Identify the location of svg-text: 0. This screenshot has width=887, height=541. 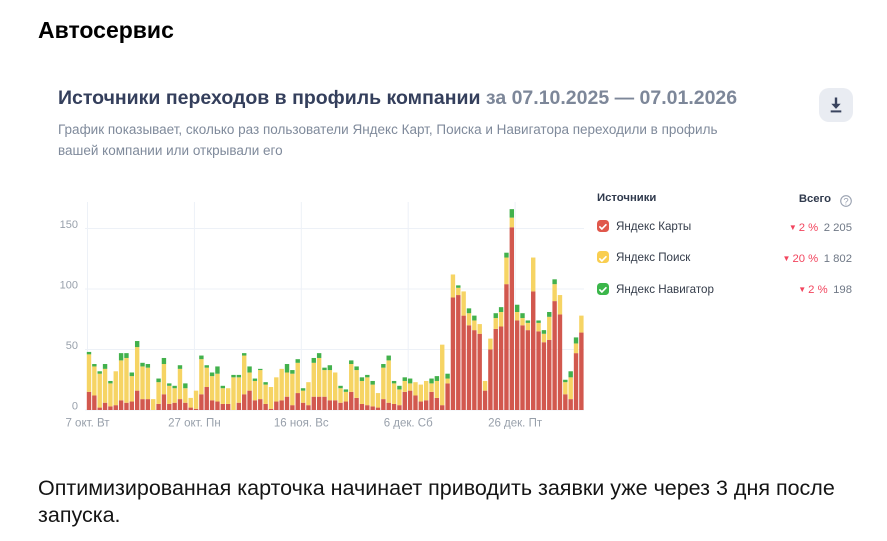
(75, 407).